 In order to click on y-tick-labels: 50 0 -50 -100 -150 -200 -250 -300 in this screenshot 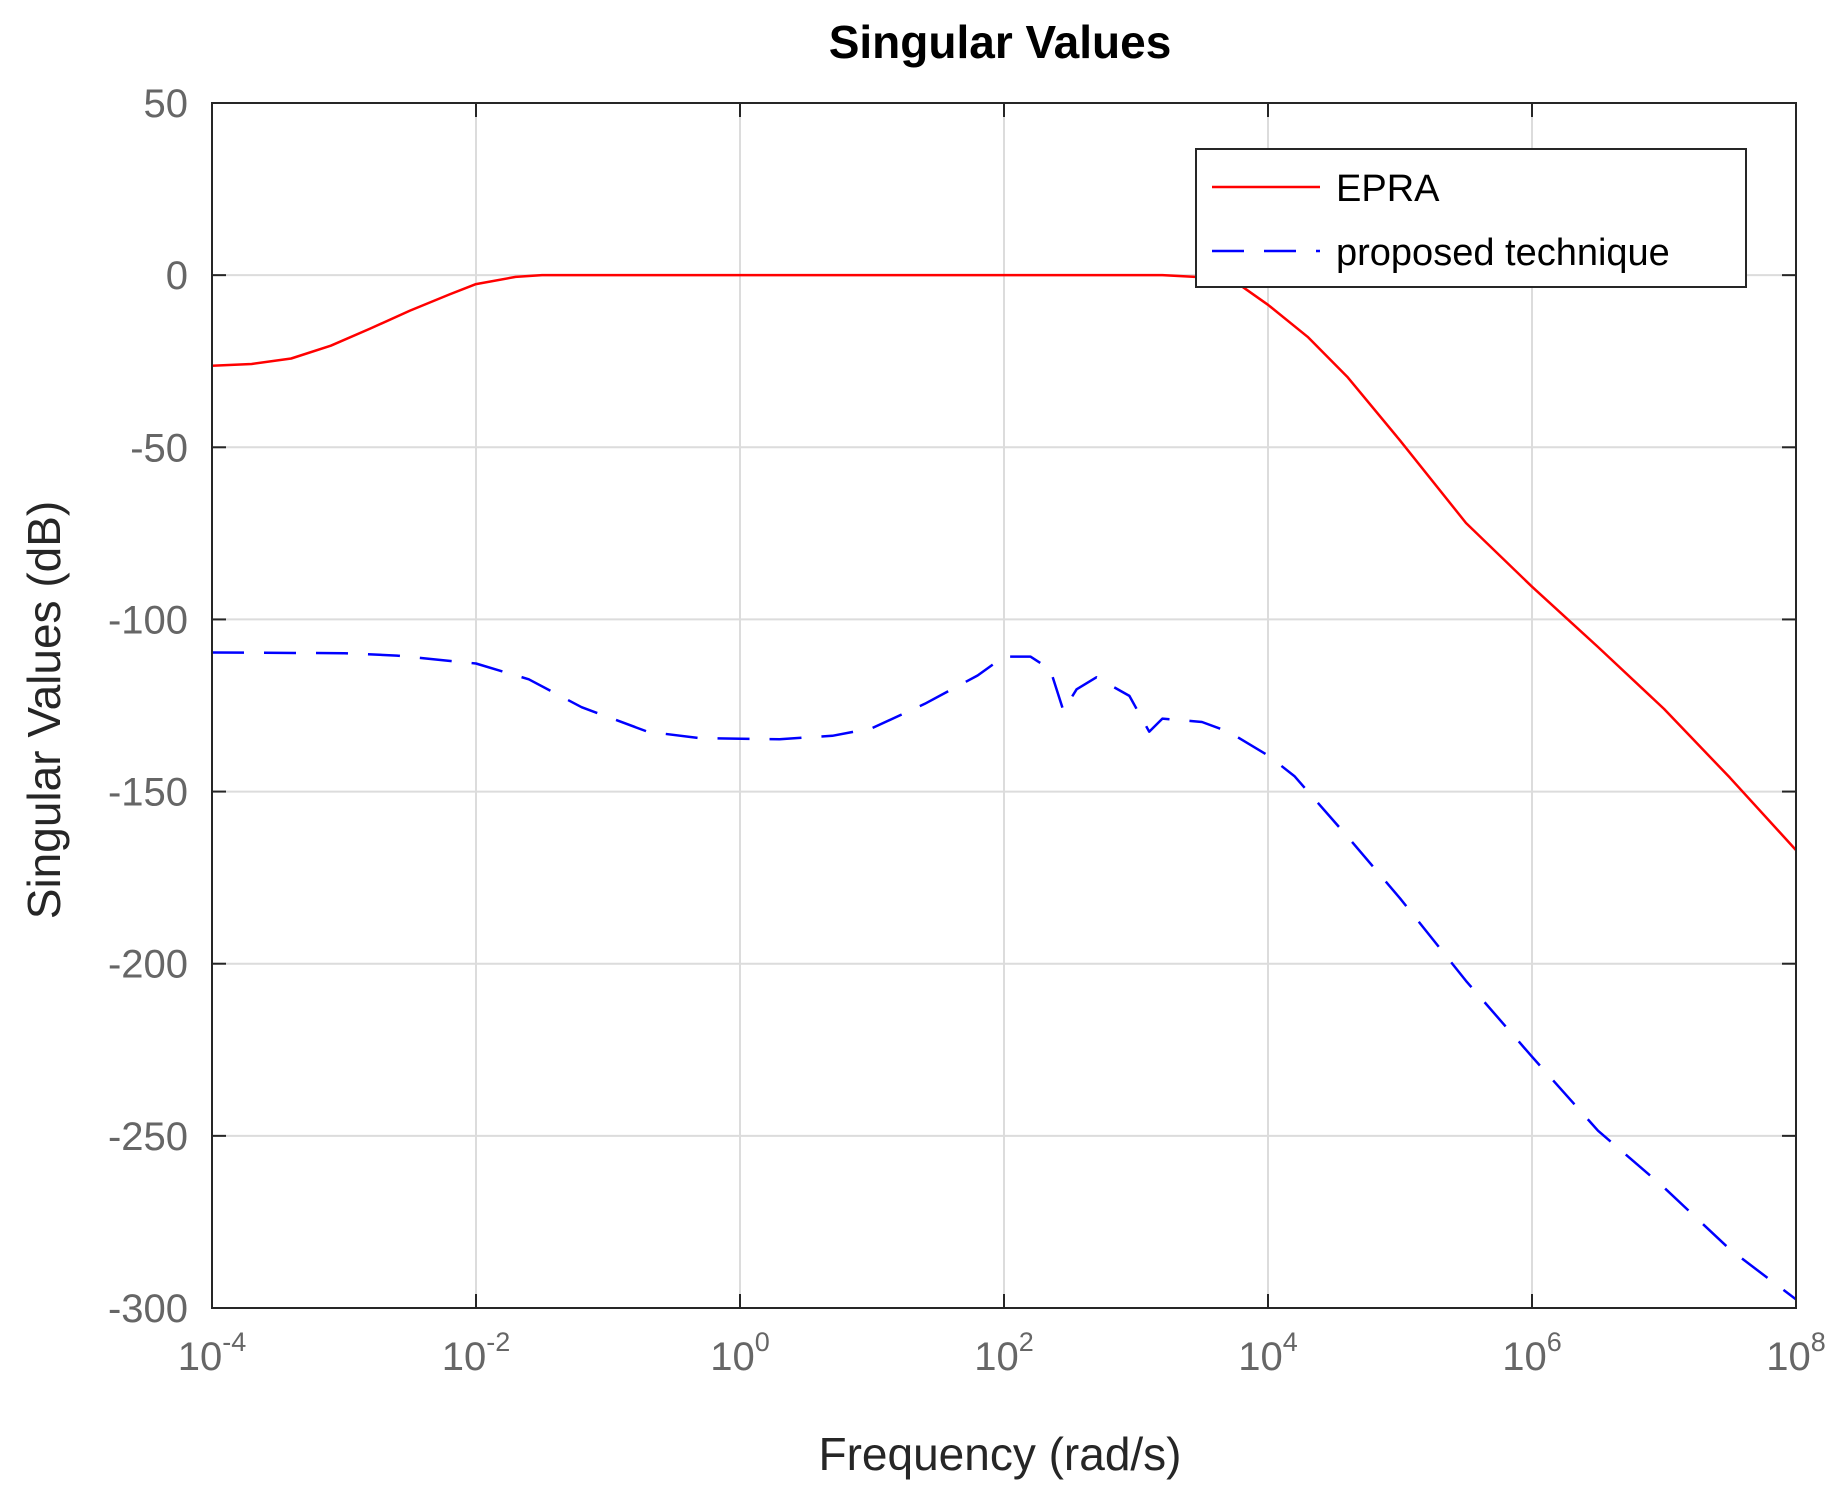, I will do `click(148, 706)`.